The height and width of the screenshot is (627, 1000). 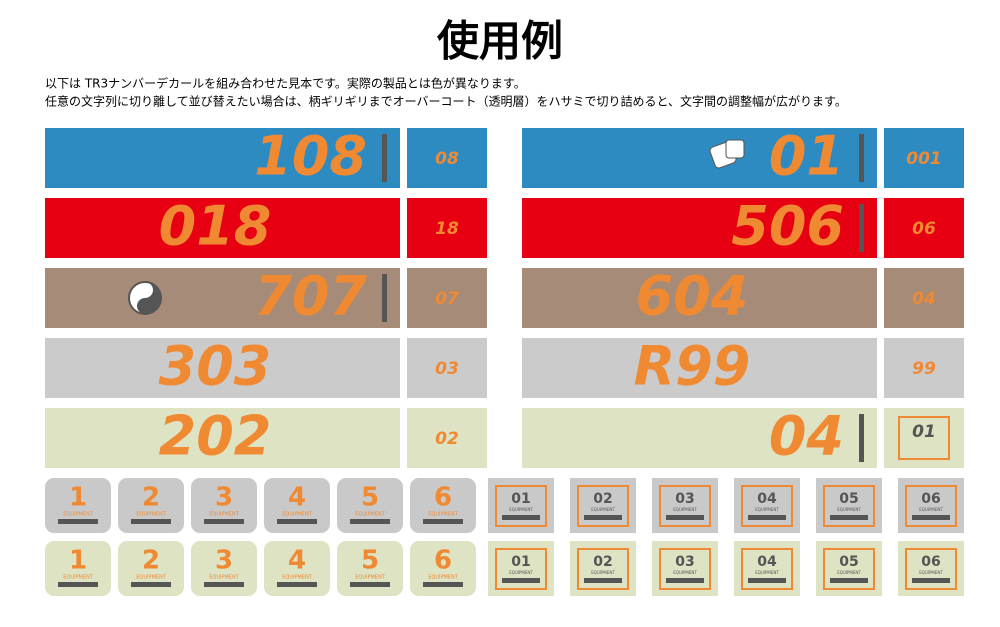 What do you see at coordinates (806, 156) in the screenshot?
I see `big-number: 01` at bounding box center [806, 156].